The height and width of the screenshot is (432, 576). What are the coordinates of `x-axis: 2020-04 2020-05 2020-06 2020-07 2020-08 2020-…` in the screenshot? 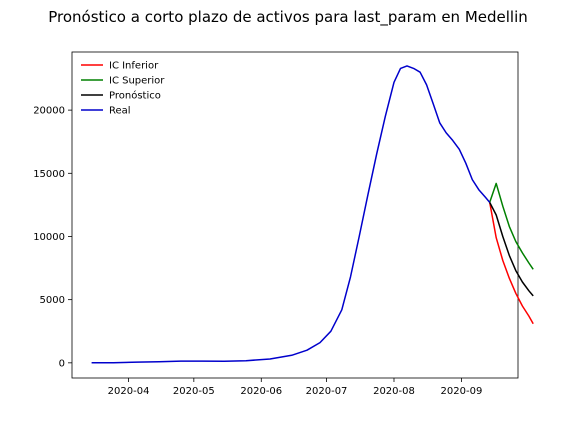 It's located at (295, 387).